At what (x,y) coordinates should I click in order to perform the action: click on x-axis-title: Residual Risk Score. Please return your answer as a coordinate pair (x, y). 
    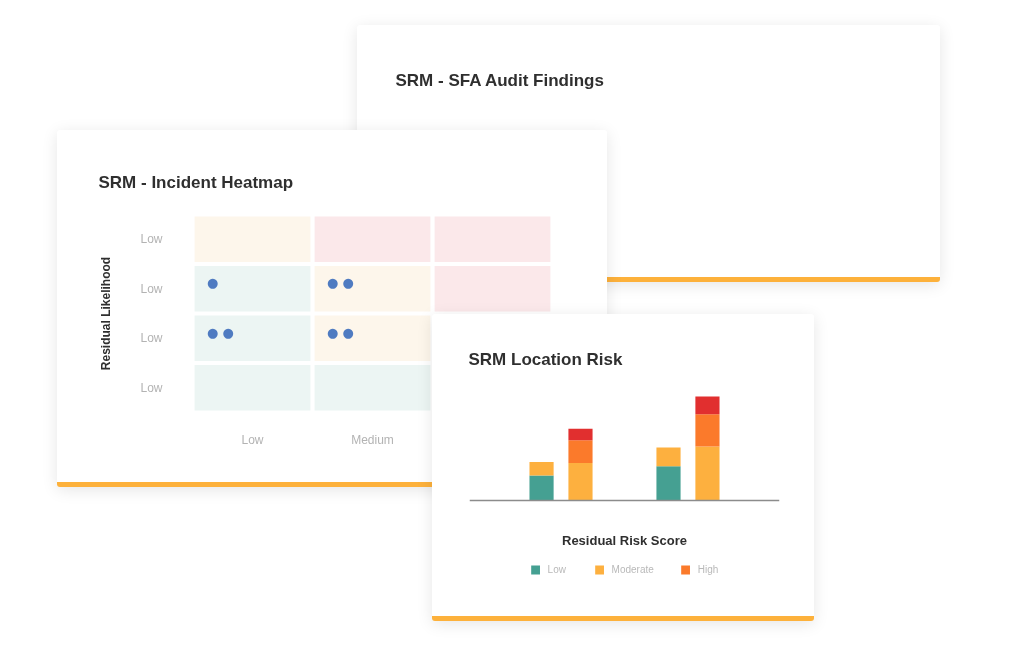
    Looking at the image, I should click on (624, 540).